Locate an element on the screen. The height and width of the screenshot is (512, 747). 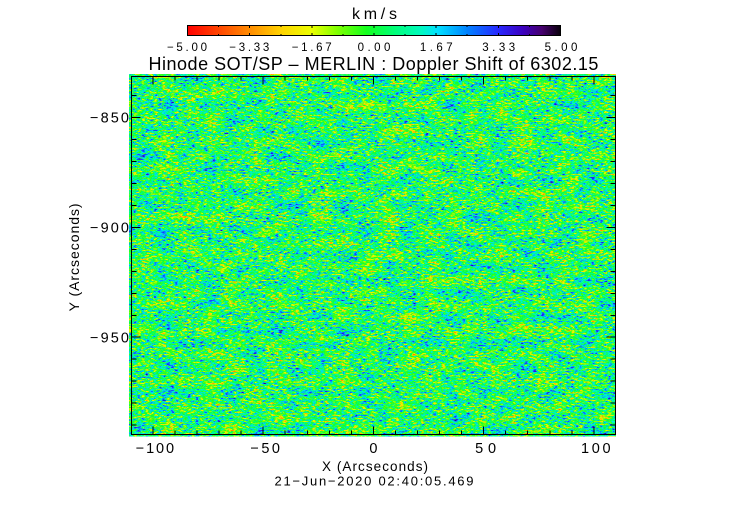
svg-text: 0 is located at coordinates (373, 449).